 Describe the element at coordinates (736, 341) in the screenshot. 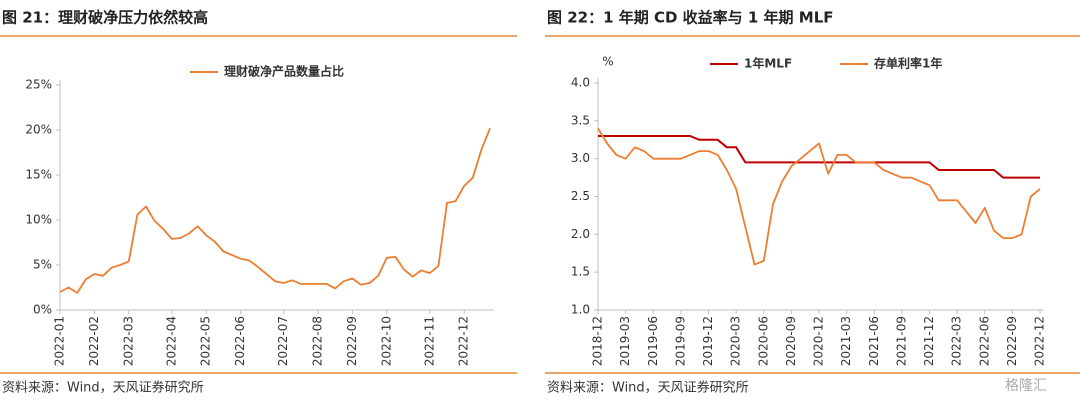

I see `x-tick-label: 2020-03` at that location.